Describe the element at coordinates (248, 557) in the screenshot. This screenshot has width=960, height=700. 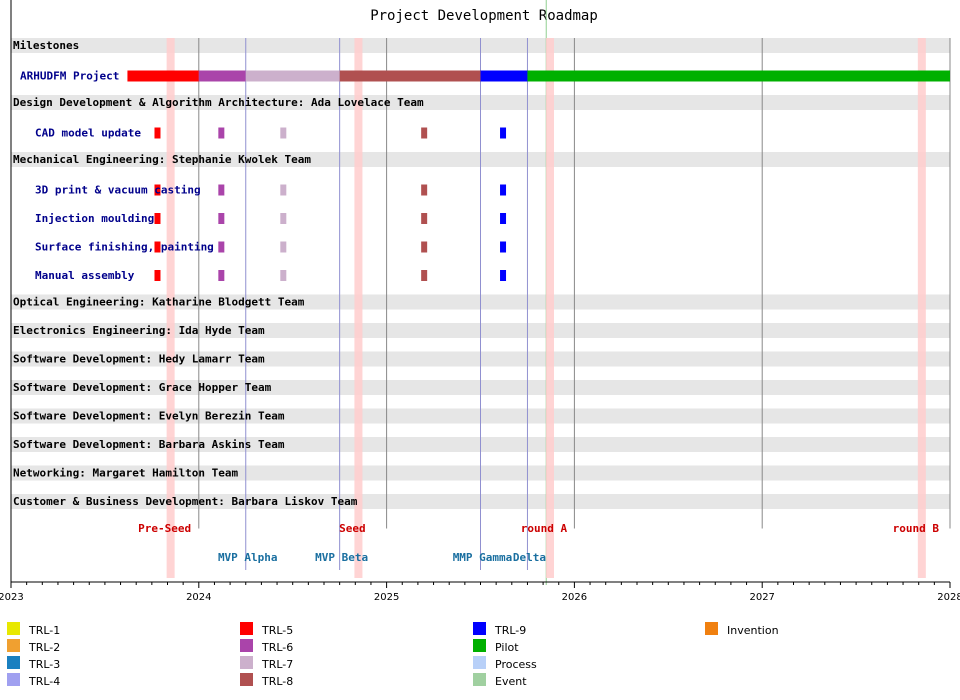
I see `mvp-label: MVP Alpha` at that location.